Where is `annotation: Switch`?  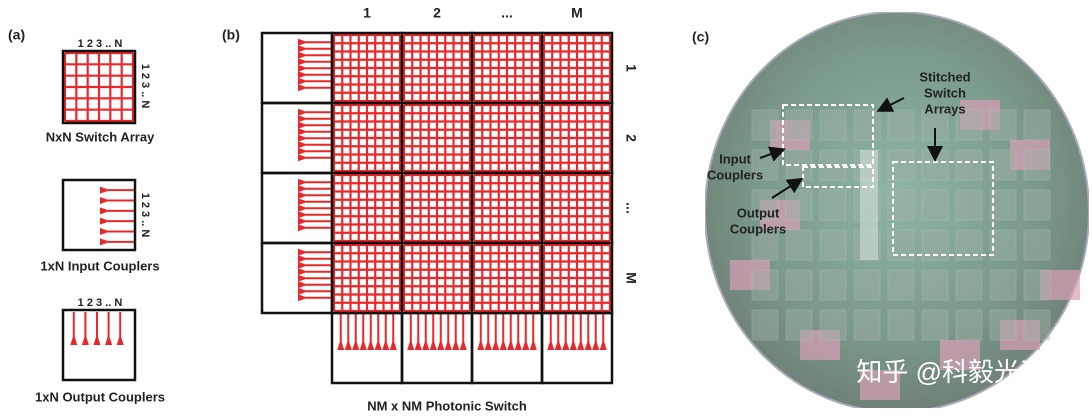
annotation: Switch is located at coordinates (945, 92).